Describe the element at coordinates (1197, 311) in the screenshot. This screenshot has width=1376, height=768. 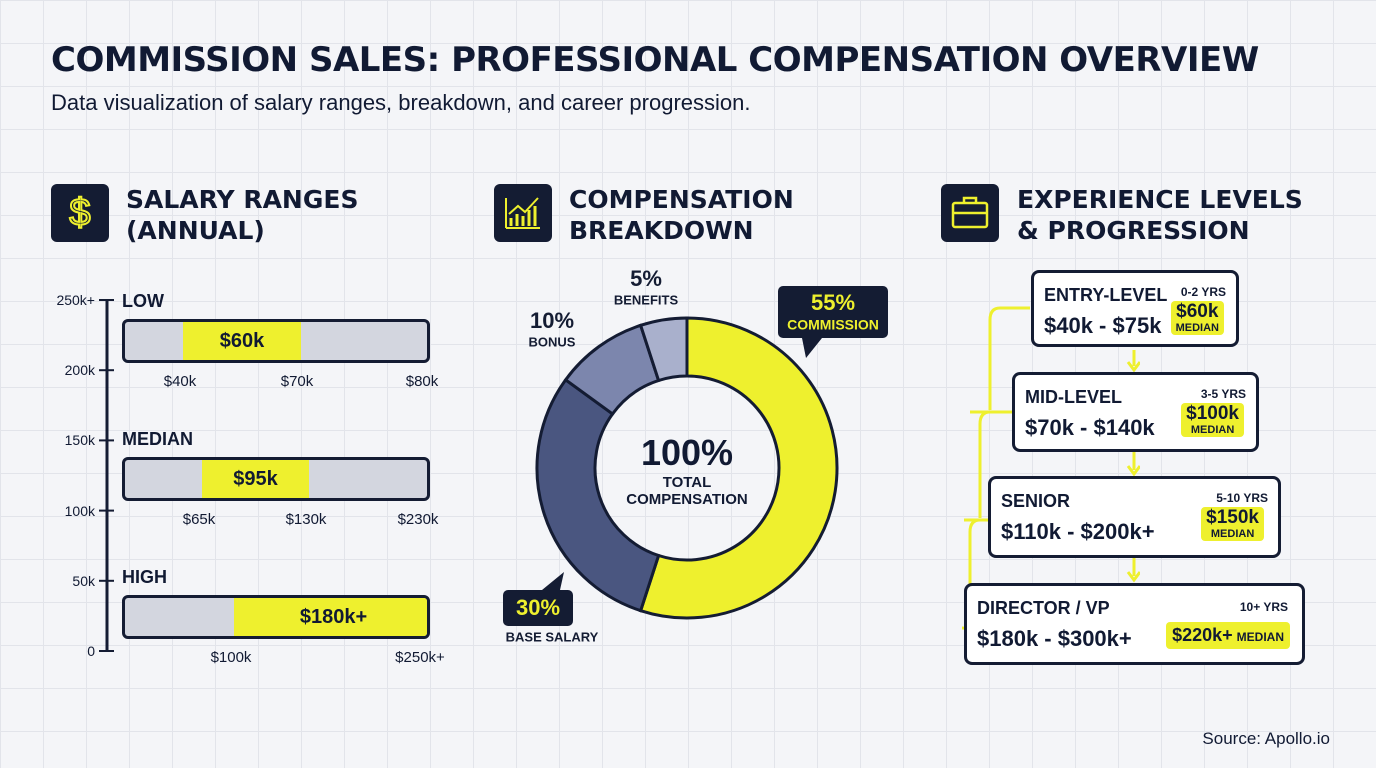
I see `median-value: $60k` at that location.